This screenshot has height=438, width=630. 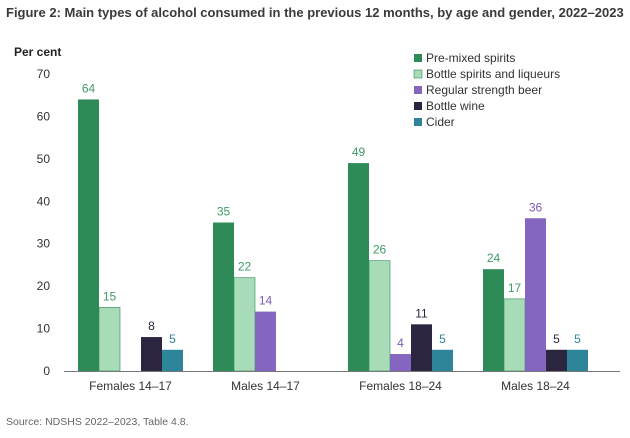 What do you see at coordinates (130, 386) in the screenshot?
I see `category-label: Females 14–17` at bounding box center [130, 386].